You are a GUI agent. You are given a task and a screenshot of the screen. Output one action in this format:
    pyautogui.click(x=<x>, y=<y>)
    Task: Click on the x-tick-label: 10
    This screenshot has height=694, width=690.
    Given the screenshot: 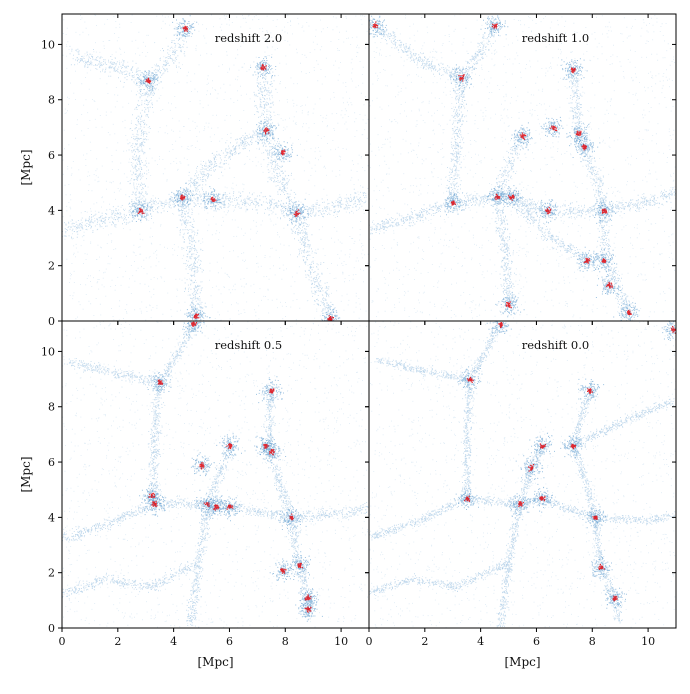 What is the action you would take?
    pyautogui.click(x=648, y=641)
    